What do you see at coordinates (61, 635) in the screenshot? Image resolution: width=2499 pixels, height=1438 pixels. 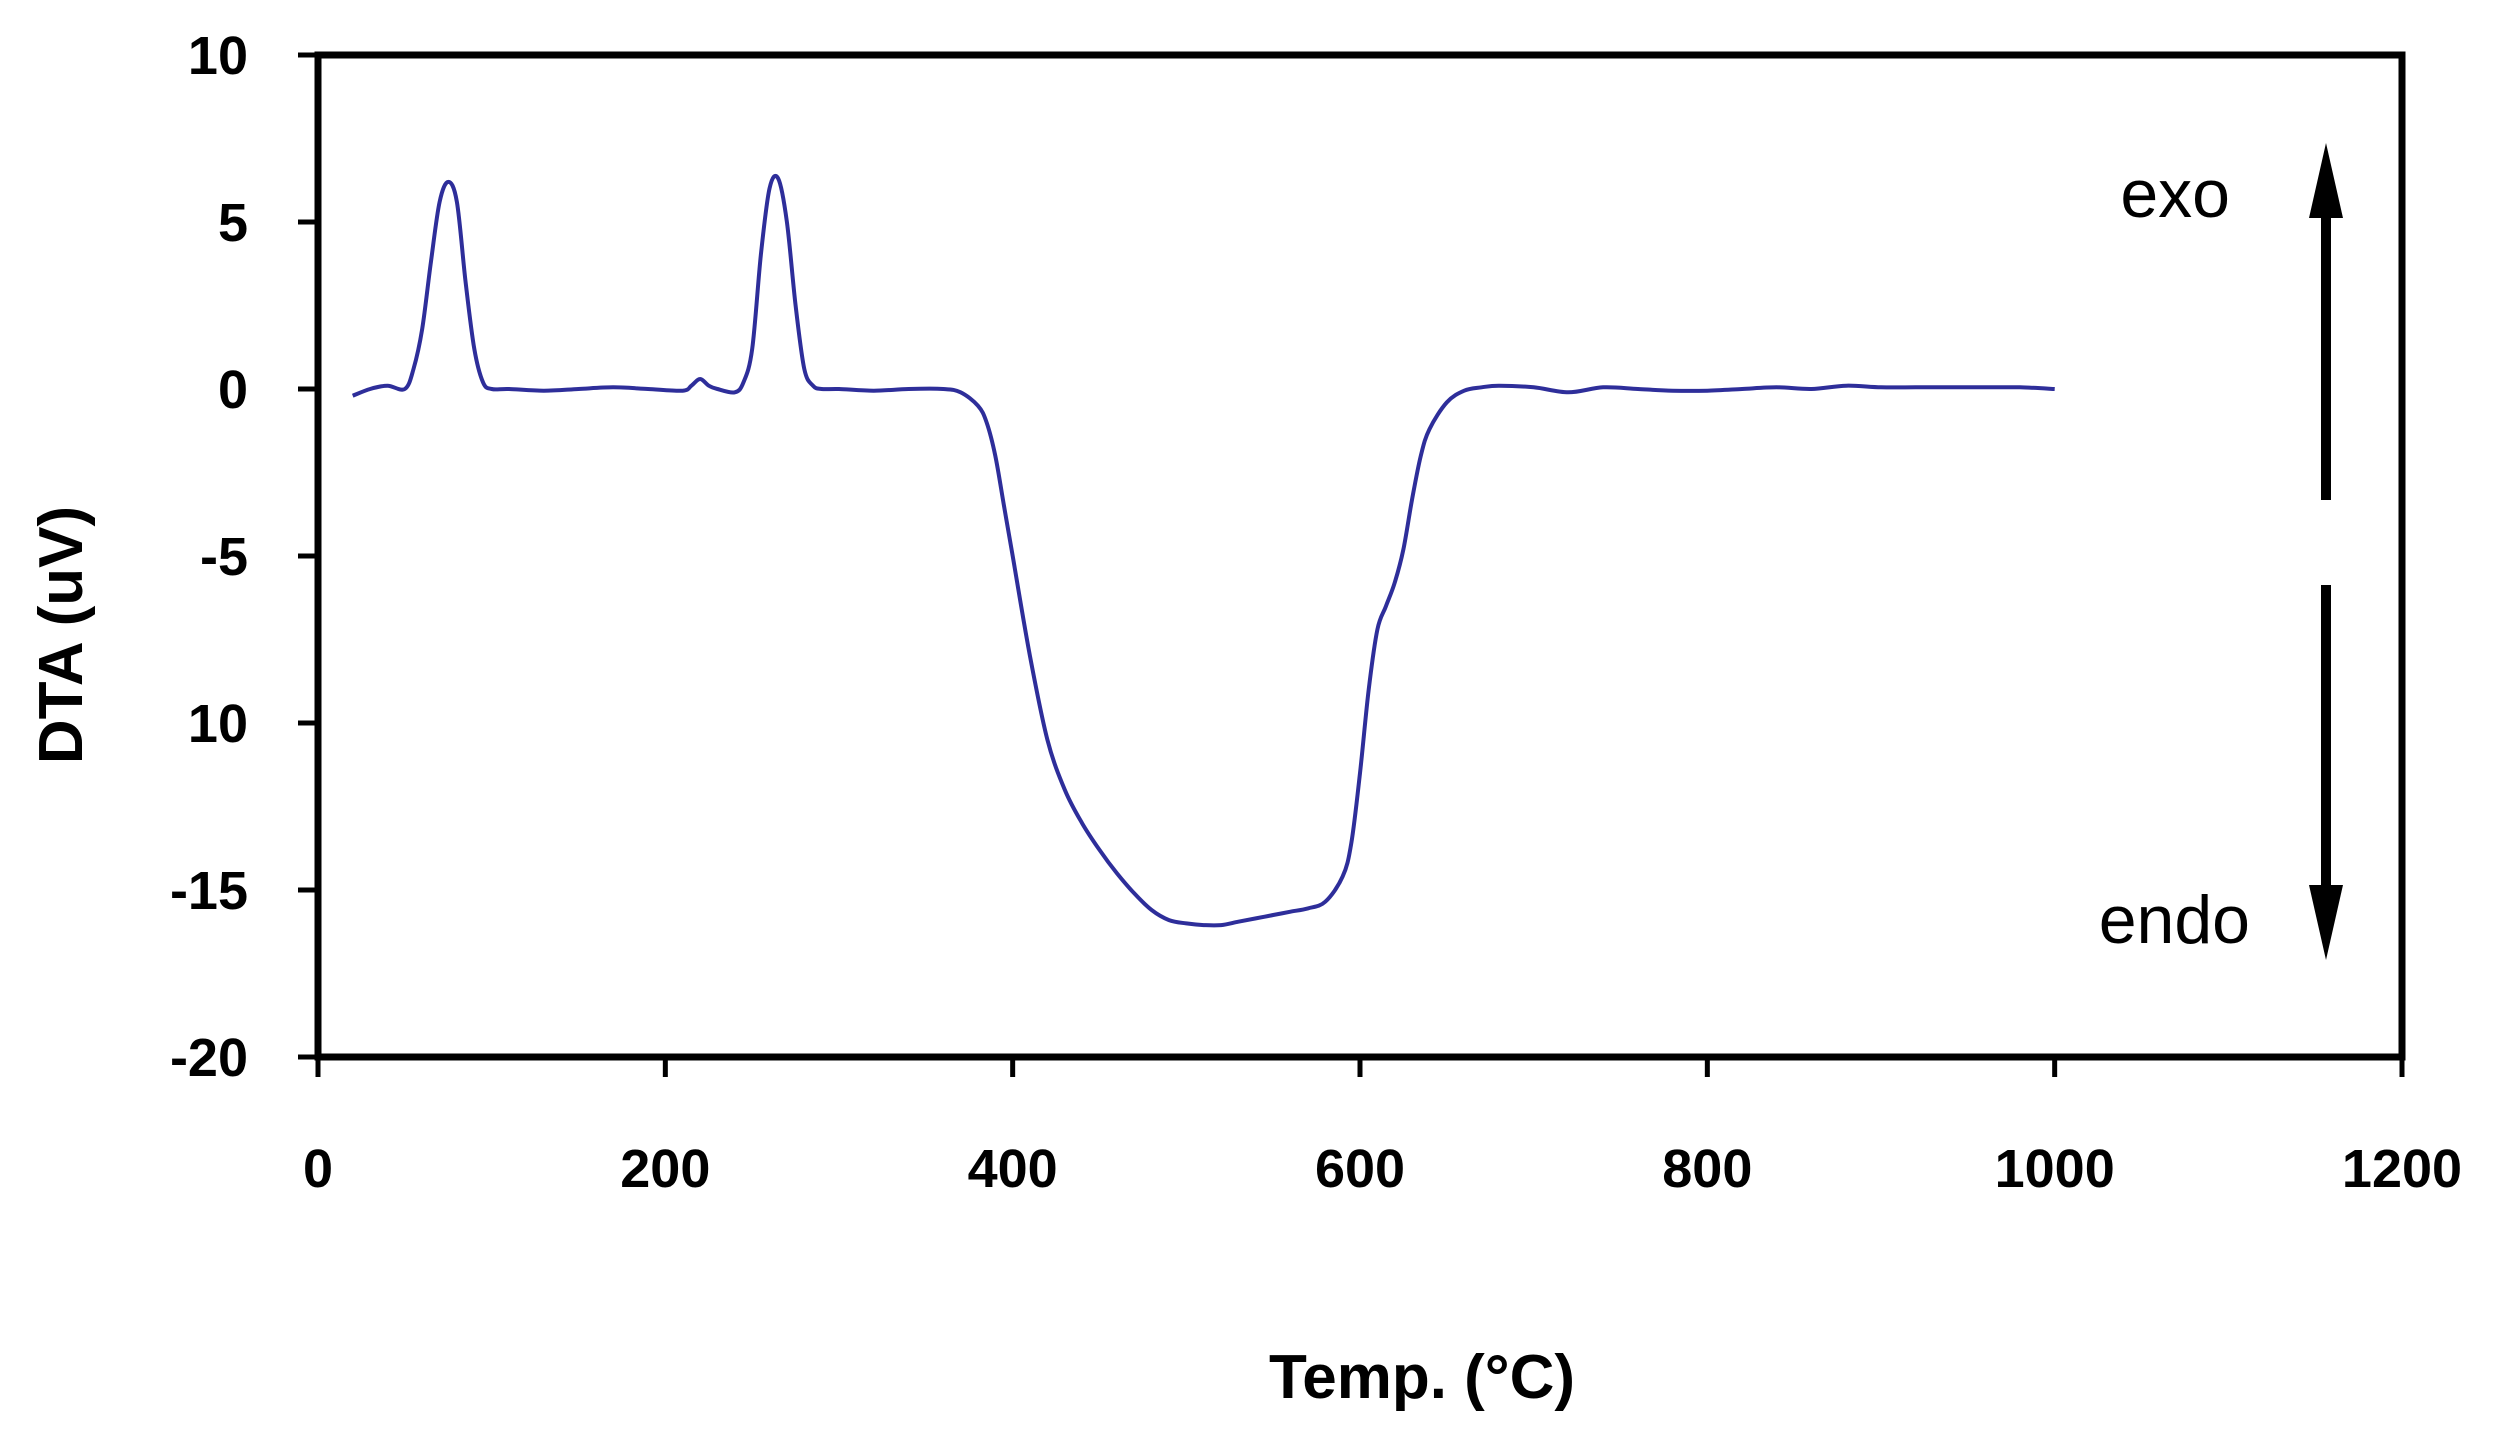 I see `y-axis-title: DTA (uV)` at bounding box center [61, 635].